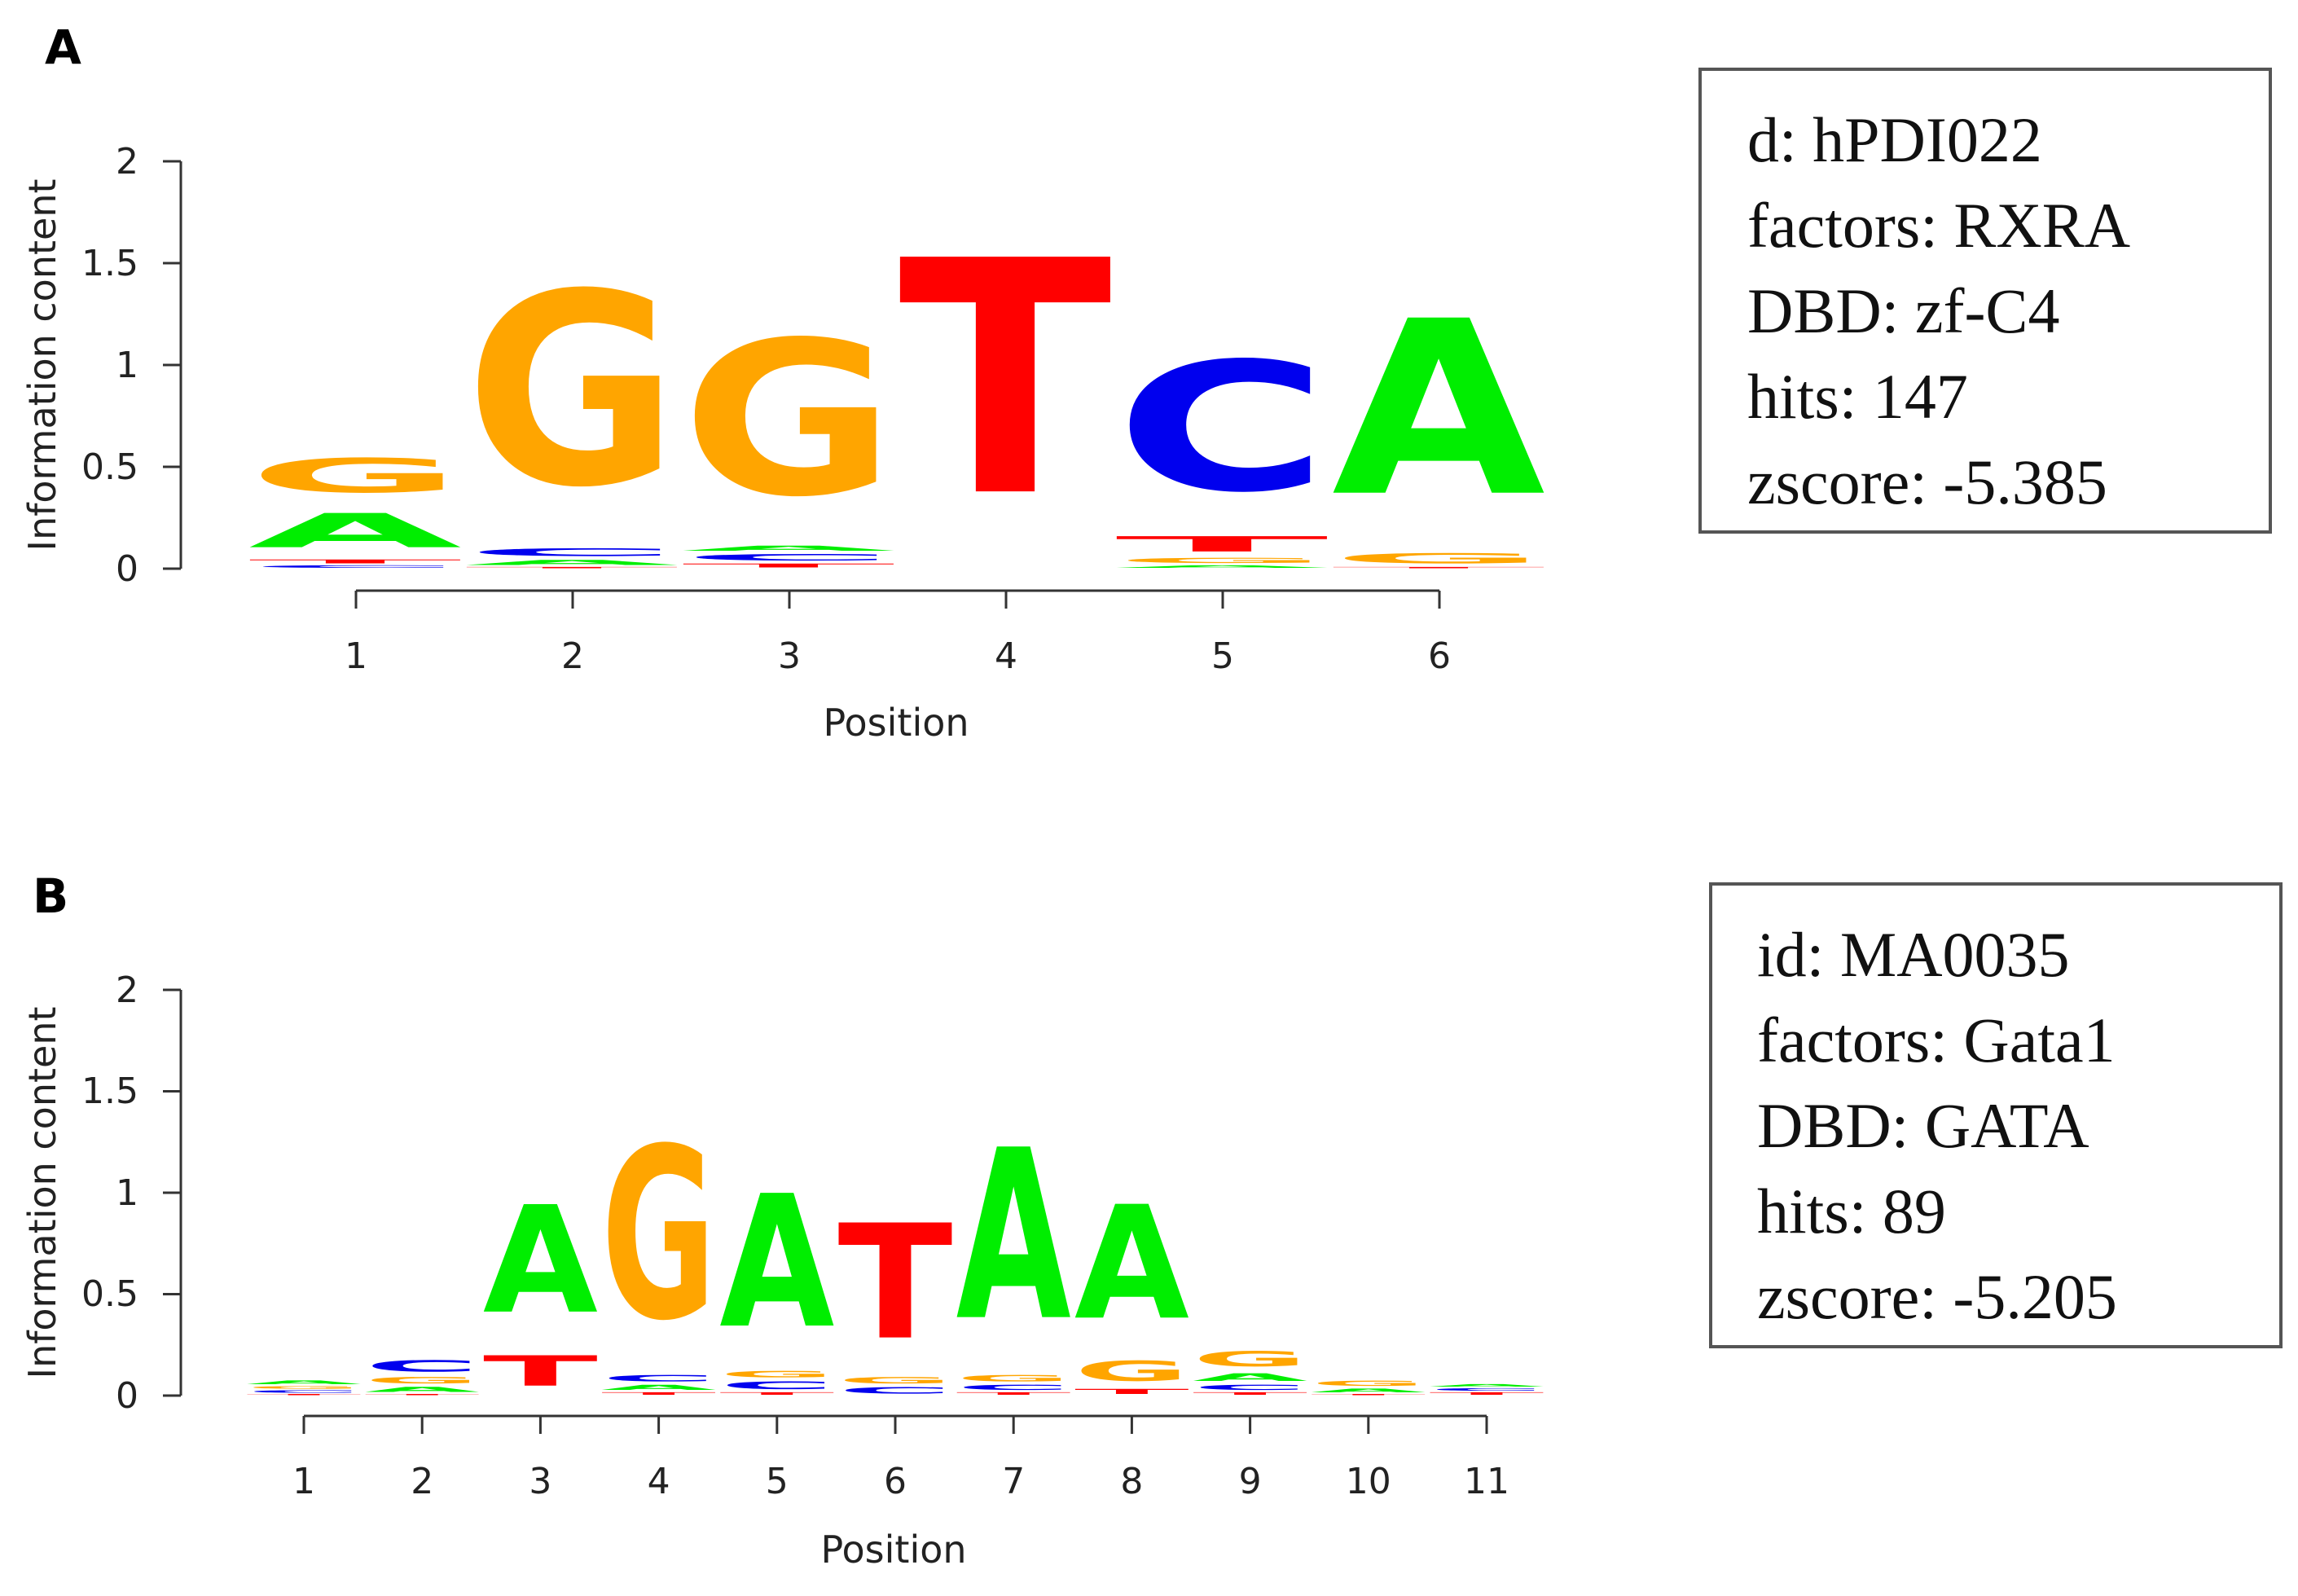 The image size is (2298, 1596). I want to click on logo-letter-G-pos-4: G, so click(659, 1236).